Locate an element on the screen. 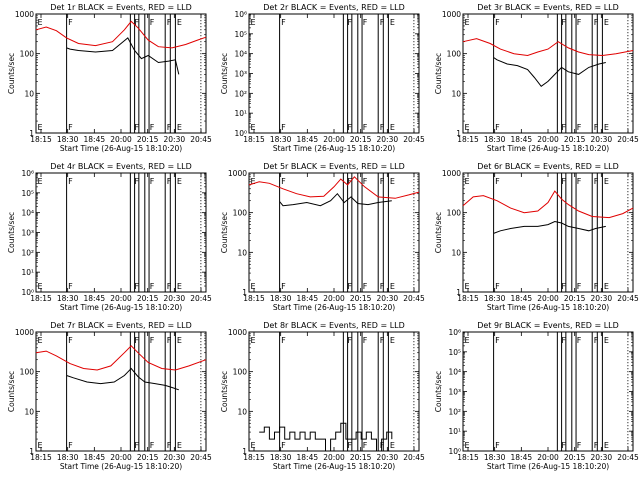 Image resolution: width=640 pixels, height=480 pixels. y-tick-label: 10⁰ is located at coordinates (240, 133).